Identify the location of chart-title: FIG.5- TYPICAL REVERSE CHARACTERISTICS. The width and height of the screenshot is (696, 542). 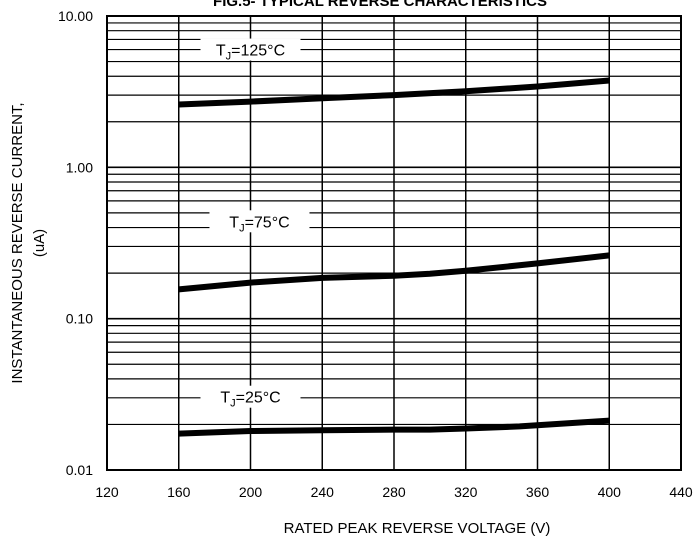
(380, 5).